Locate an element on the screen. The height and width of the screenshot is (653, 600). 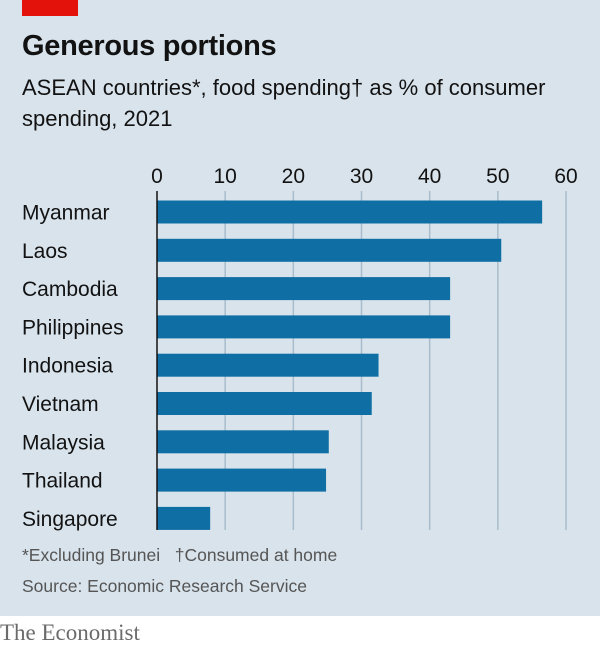
category-label: Indonesia is located at coordinates (67, 366).